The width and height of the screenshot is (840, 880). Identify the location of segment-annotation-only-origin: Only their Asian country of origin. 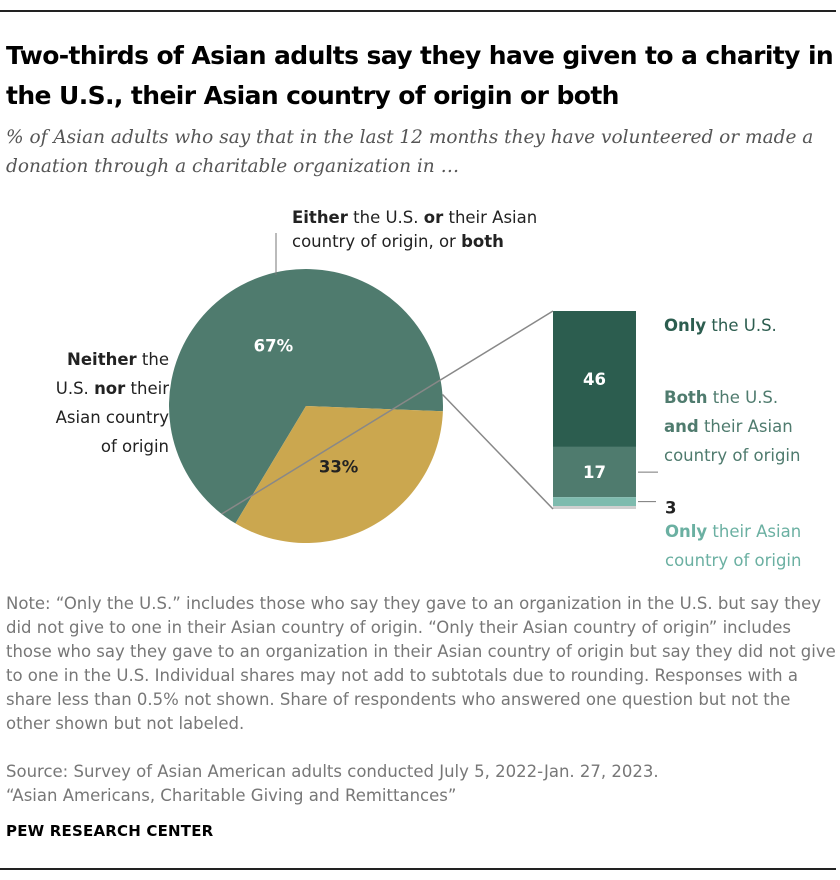
(733, 546).